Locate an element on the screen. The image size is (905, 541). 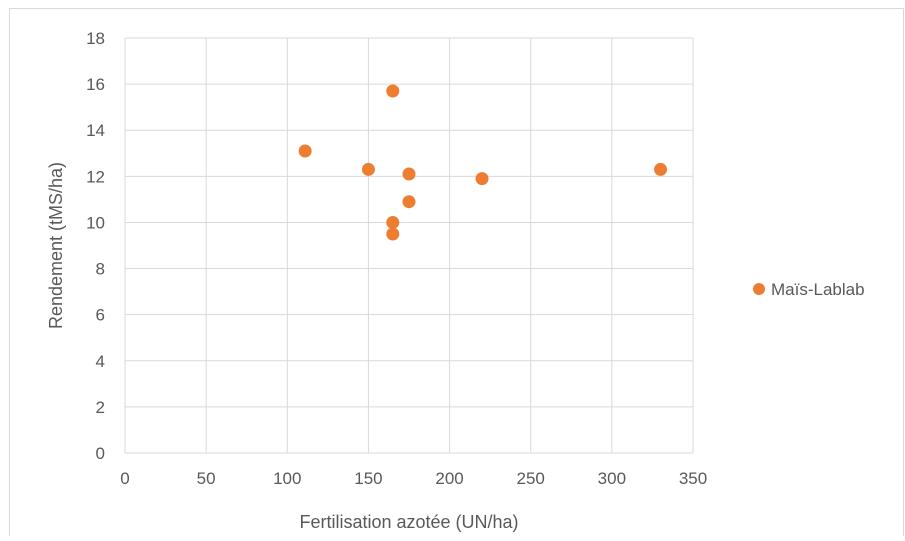
y-tick-label: 6 is located at coordinates (100, 315).